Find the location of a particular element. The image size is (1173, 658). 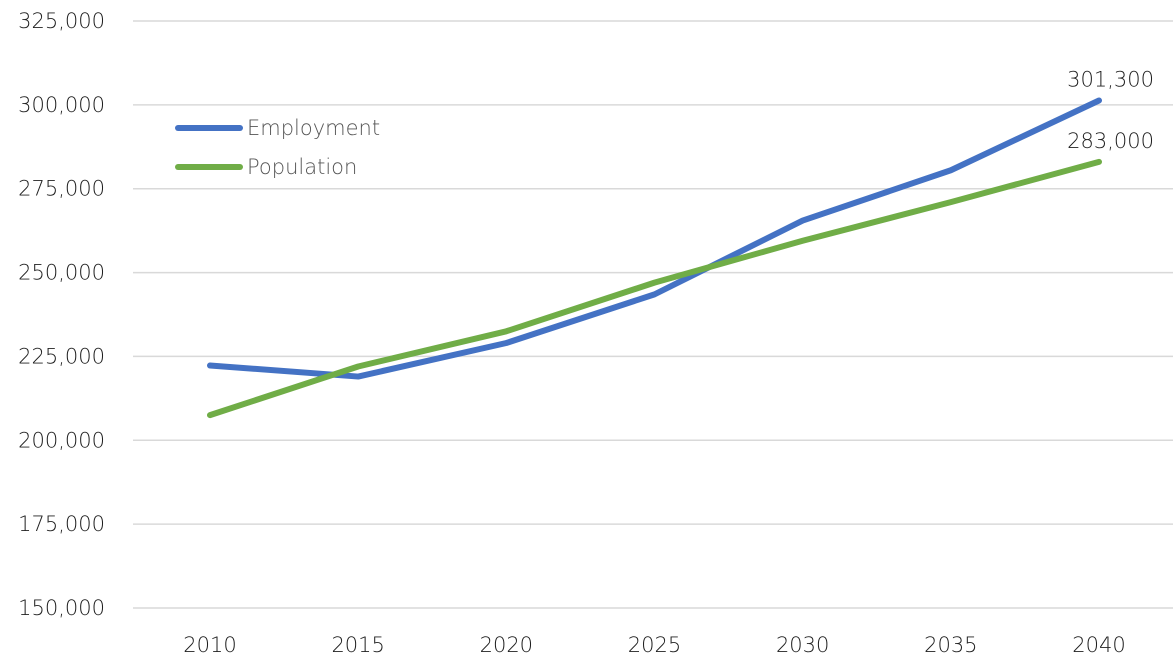

data-labels: 301,300 283,000 is located at coordinates (1110, 109).